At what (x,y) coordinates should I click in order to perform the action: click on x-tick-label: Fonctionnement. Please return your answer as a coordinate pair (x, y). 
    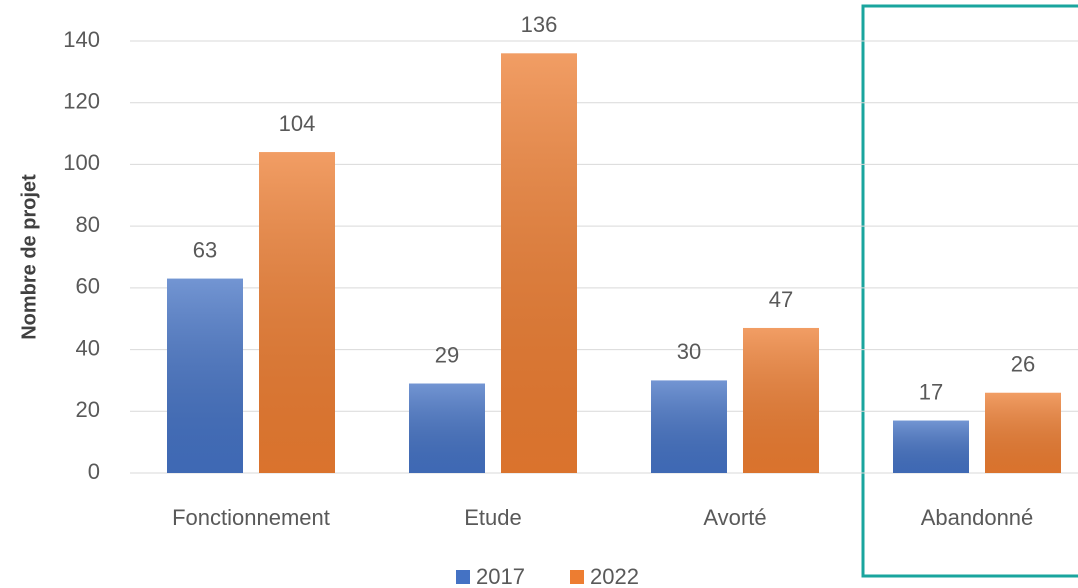
    Looking at the image, I should click on (251, 517).